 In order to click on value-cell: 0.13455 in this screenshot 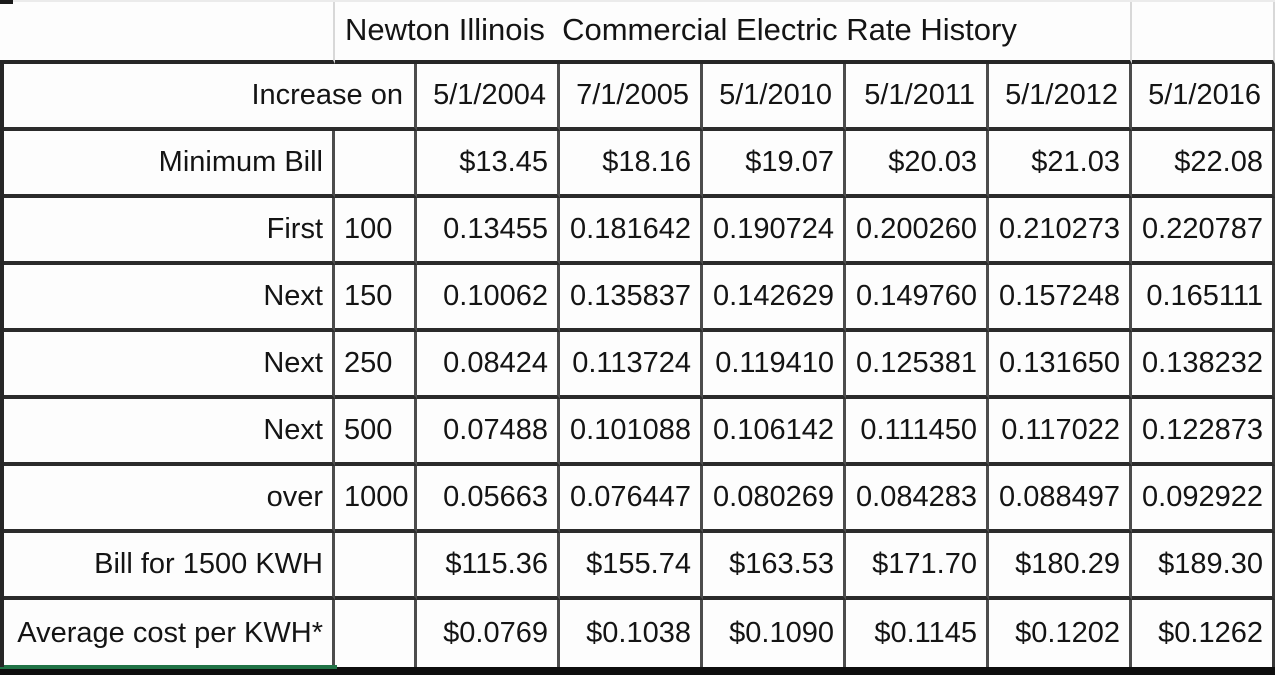, I will do `click(488, 231)`.